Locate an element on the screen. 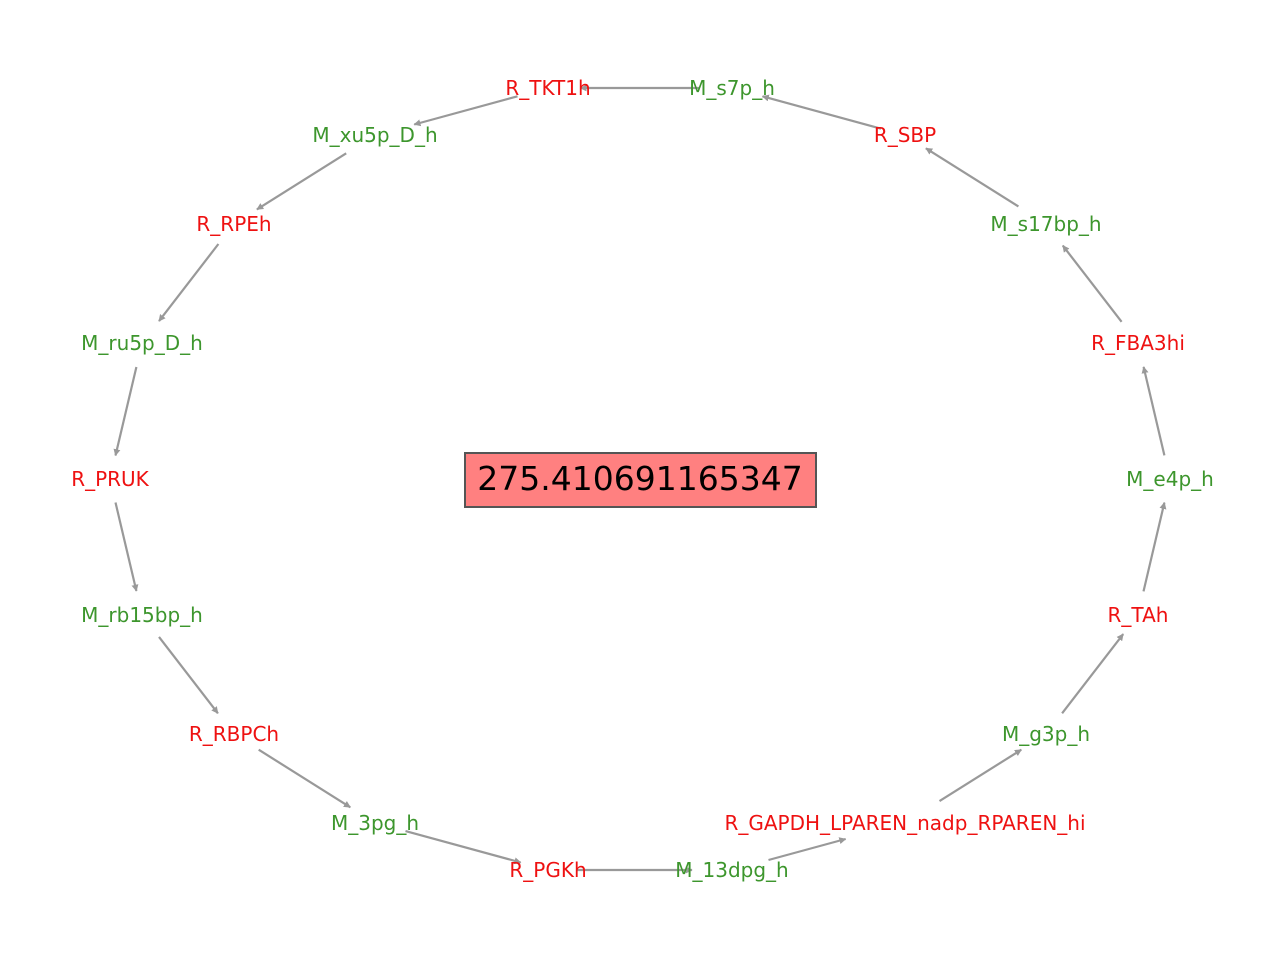  edge-n15-to-n16 is located at coordinates (972, 177).